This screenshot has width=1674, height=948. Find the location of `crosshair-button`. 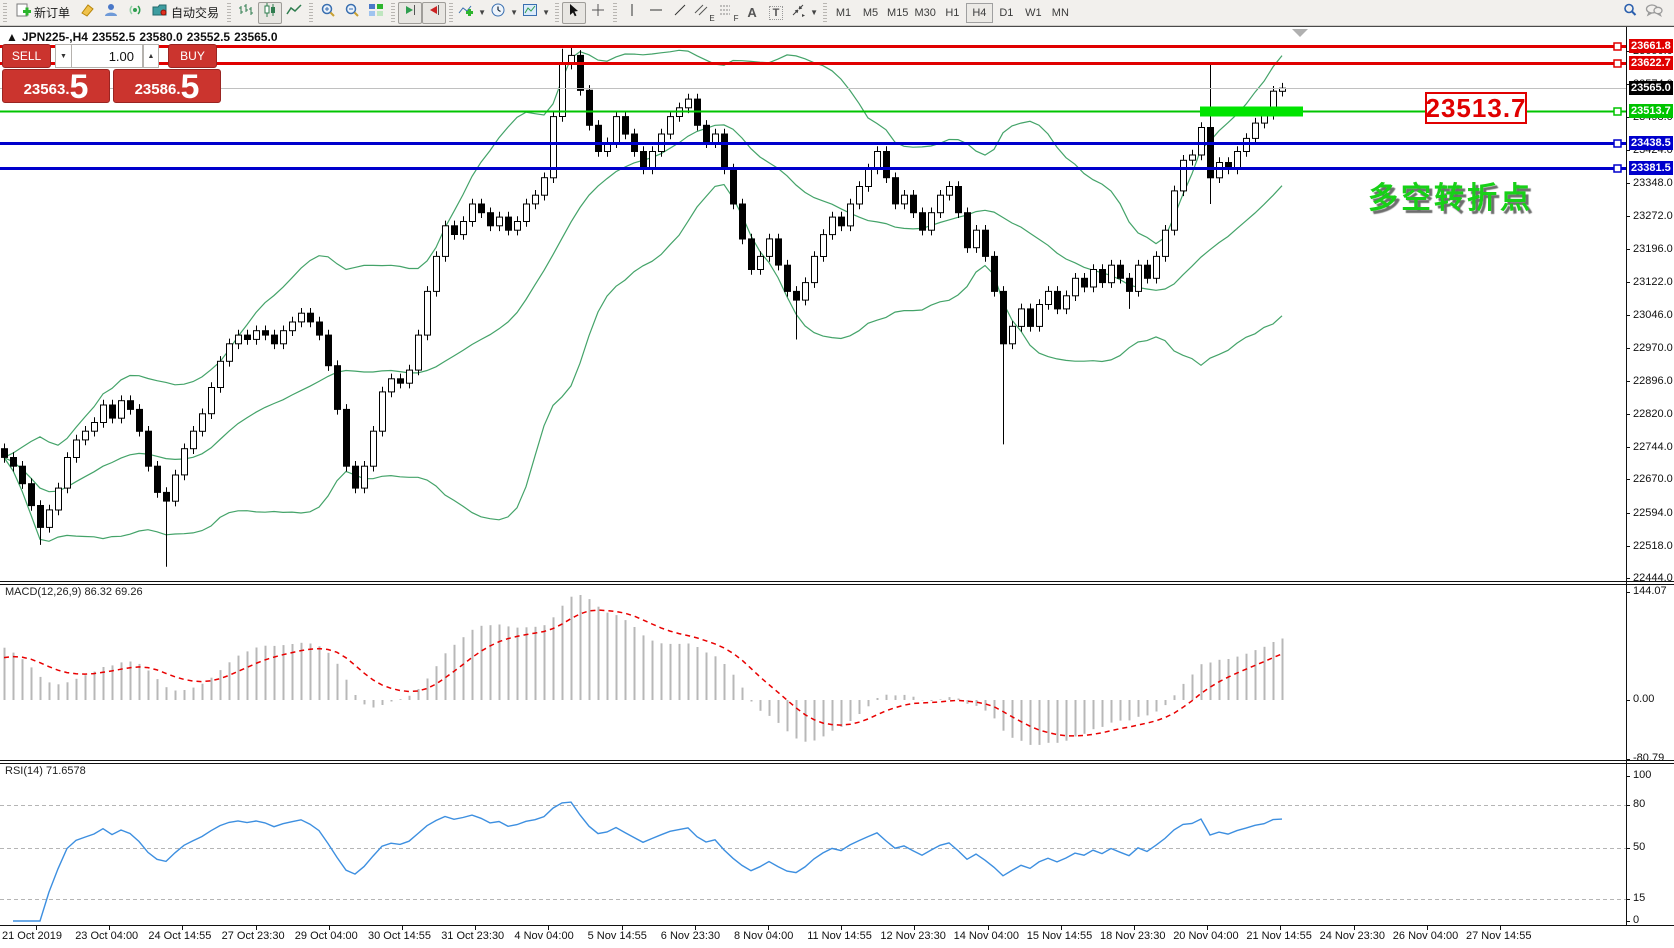

crosshair-button is located at coordinates (598, 13).